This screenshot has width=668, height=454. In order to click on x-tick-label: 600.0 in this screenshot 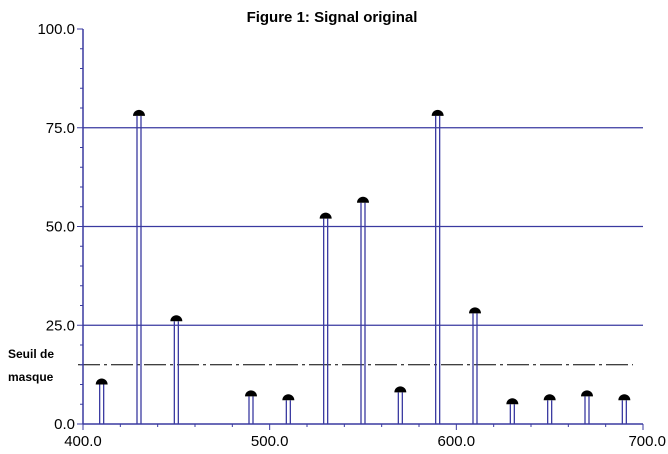, I will do `click(457, 441)`.